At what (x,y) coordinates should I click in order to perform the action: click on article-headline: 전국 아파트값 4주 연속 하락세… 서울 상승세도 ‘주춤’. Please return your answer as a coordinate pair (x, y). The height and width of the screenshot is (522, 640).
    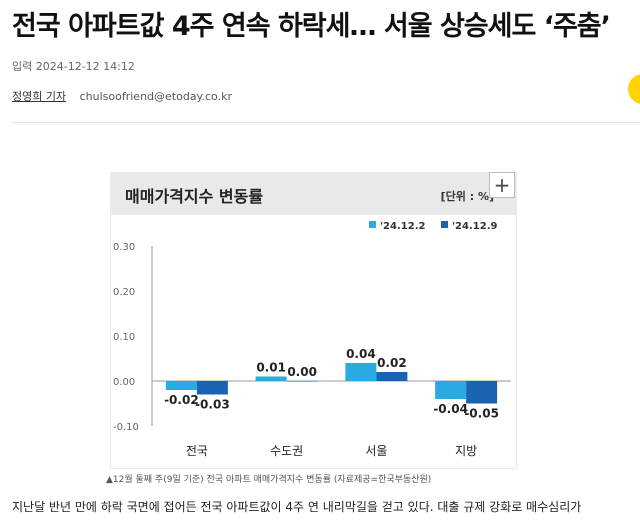
    Looking at the image, I should click on (311, 26).